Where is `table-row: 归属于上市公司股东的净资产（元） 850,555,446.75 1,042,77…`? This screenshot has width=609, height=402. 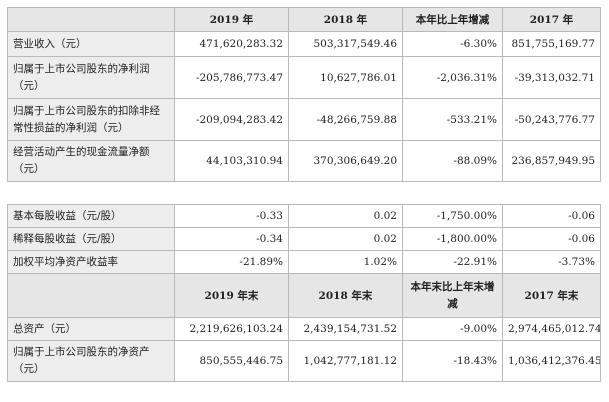 table-row: 归属于上市公司股东的净资产（元） 850,555,446.75 1,042,77… is located at coordinates (304, 361).